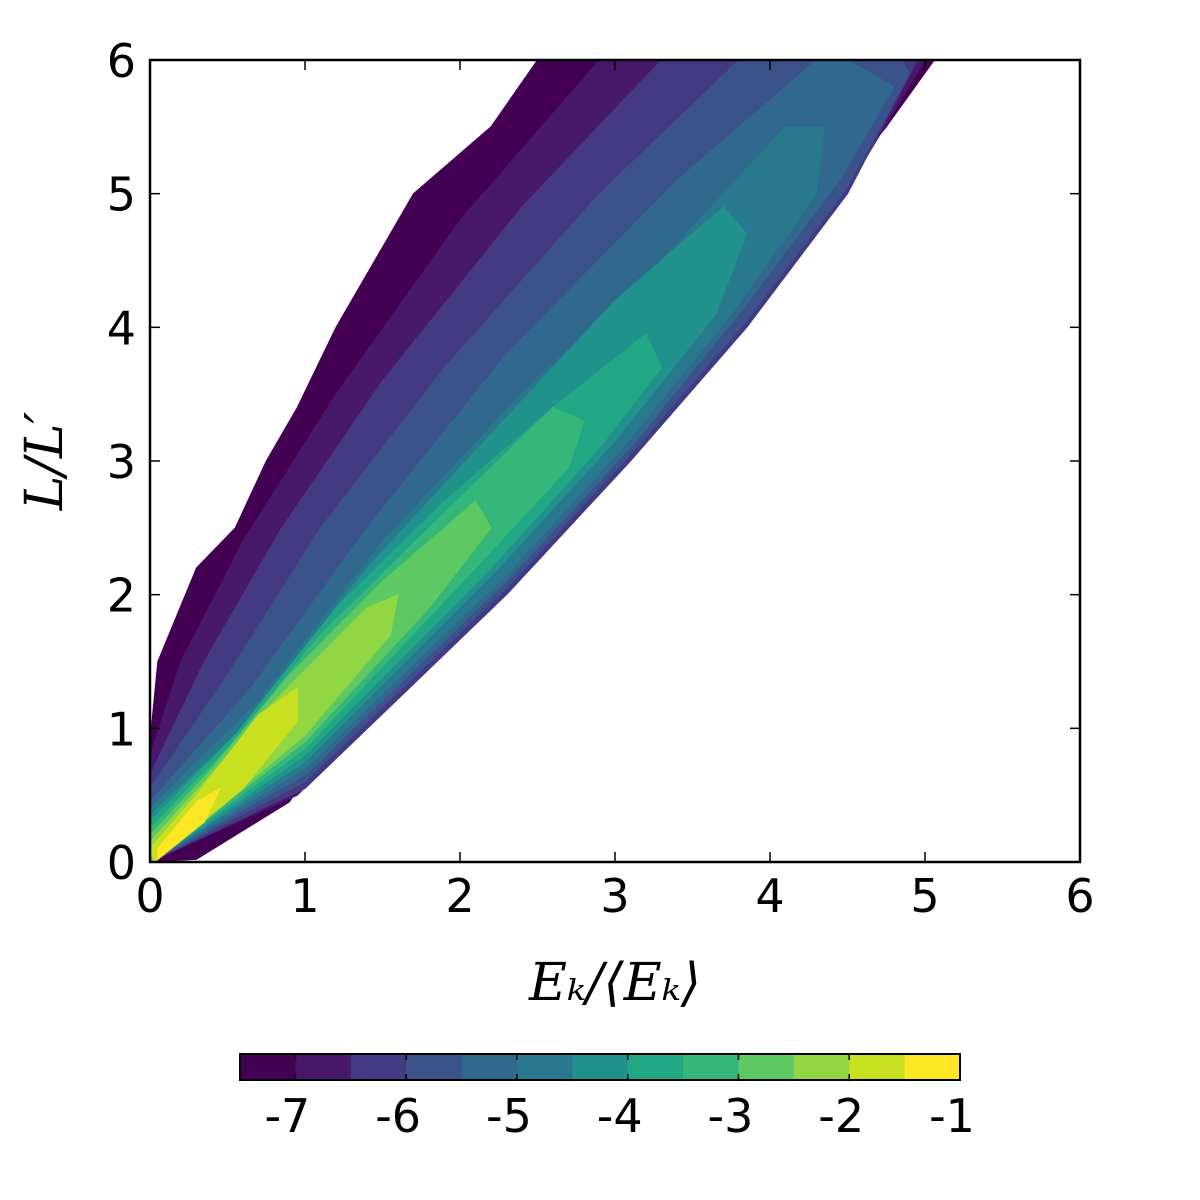 The width and height of the screenshot is (1200, 1200). Describe the element at coordinates (121, 596) in the screenshot. I see `y-tick-label: 2` at that location.